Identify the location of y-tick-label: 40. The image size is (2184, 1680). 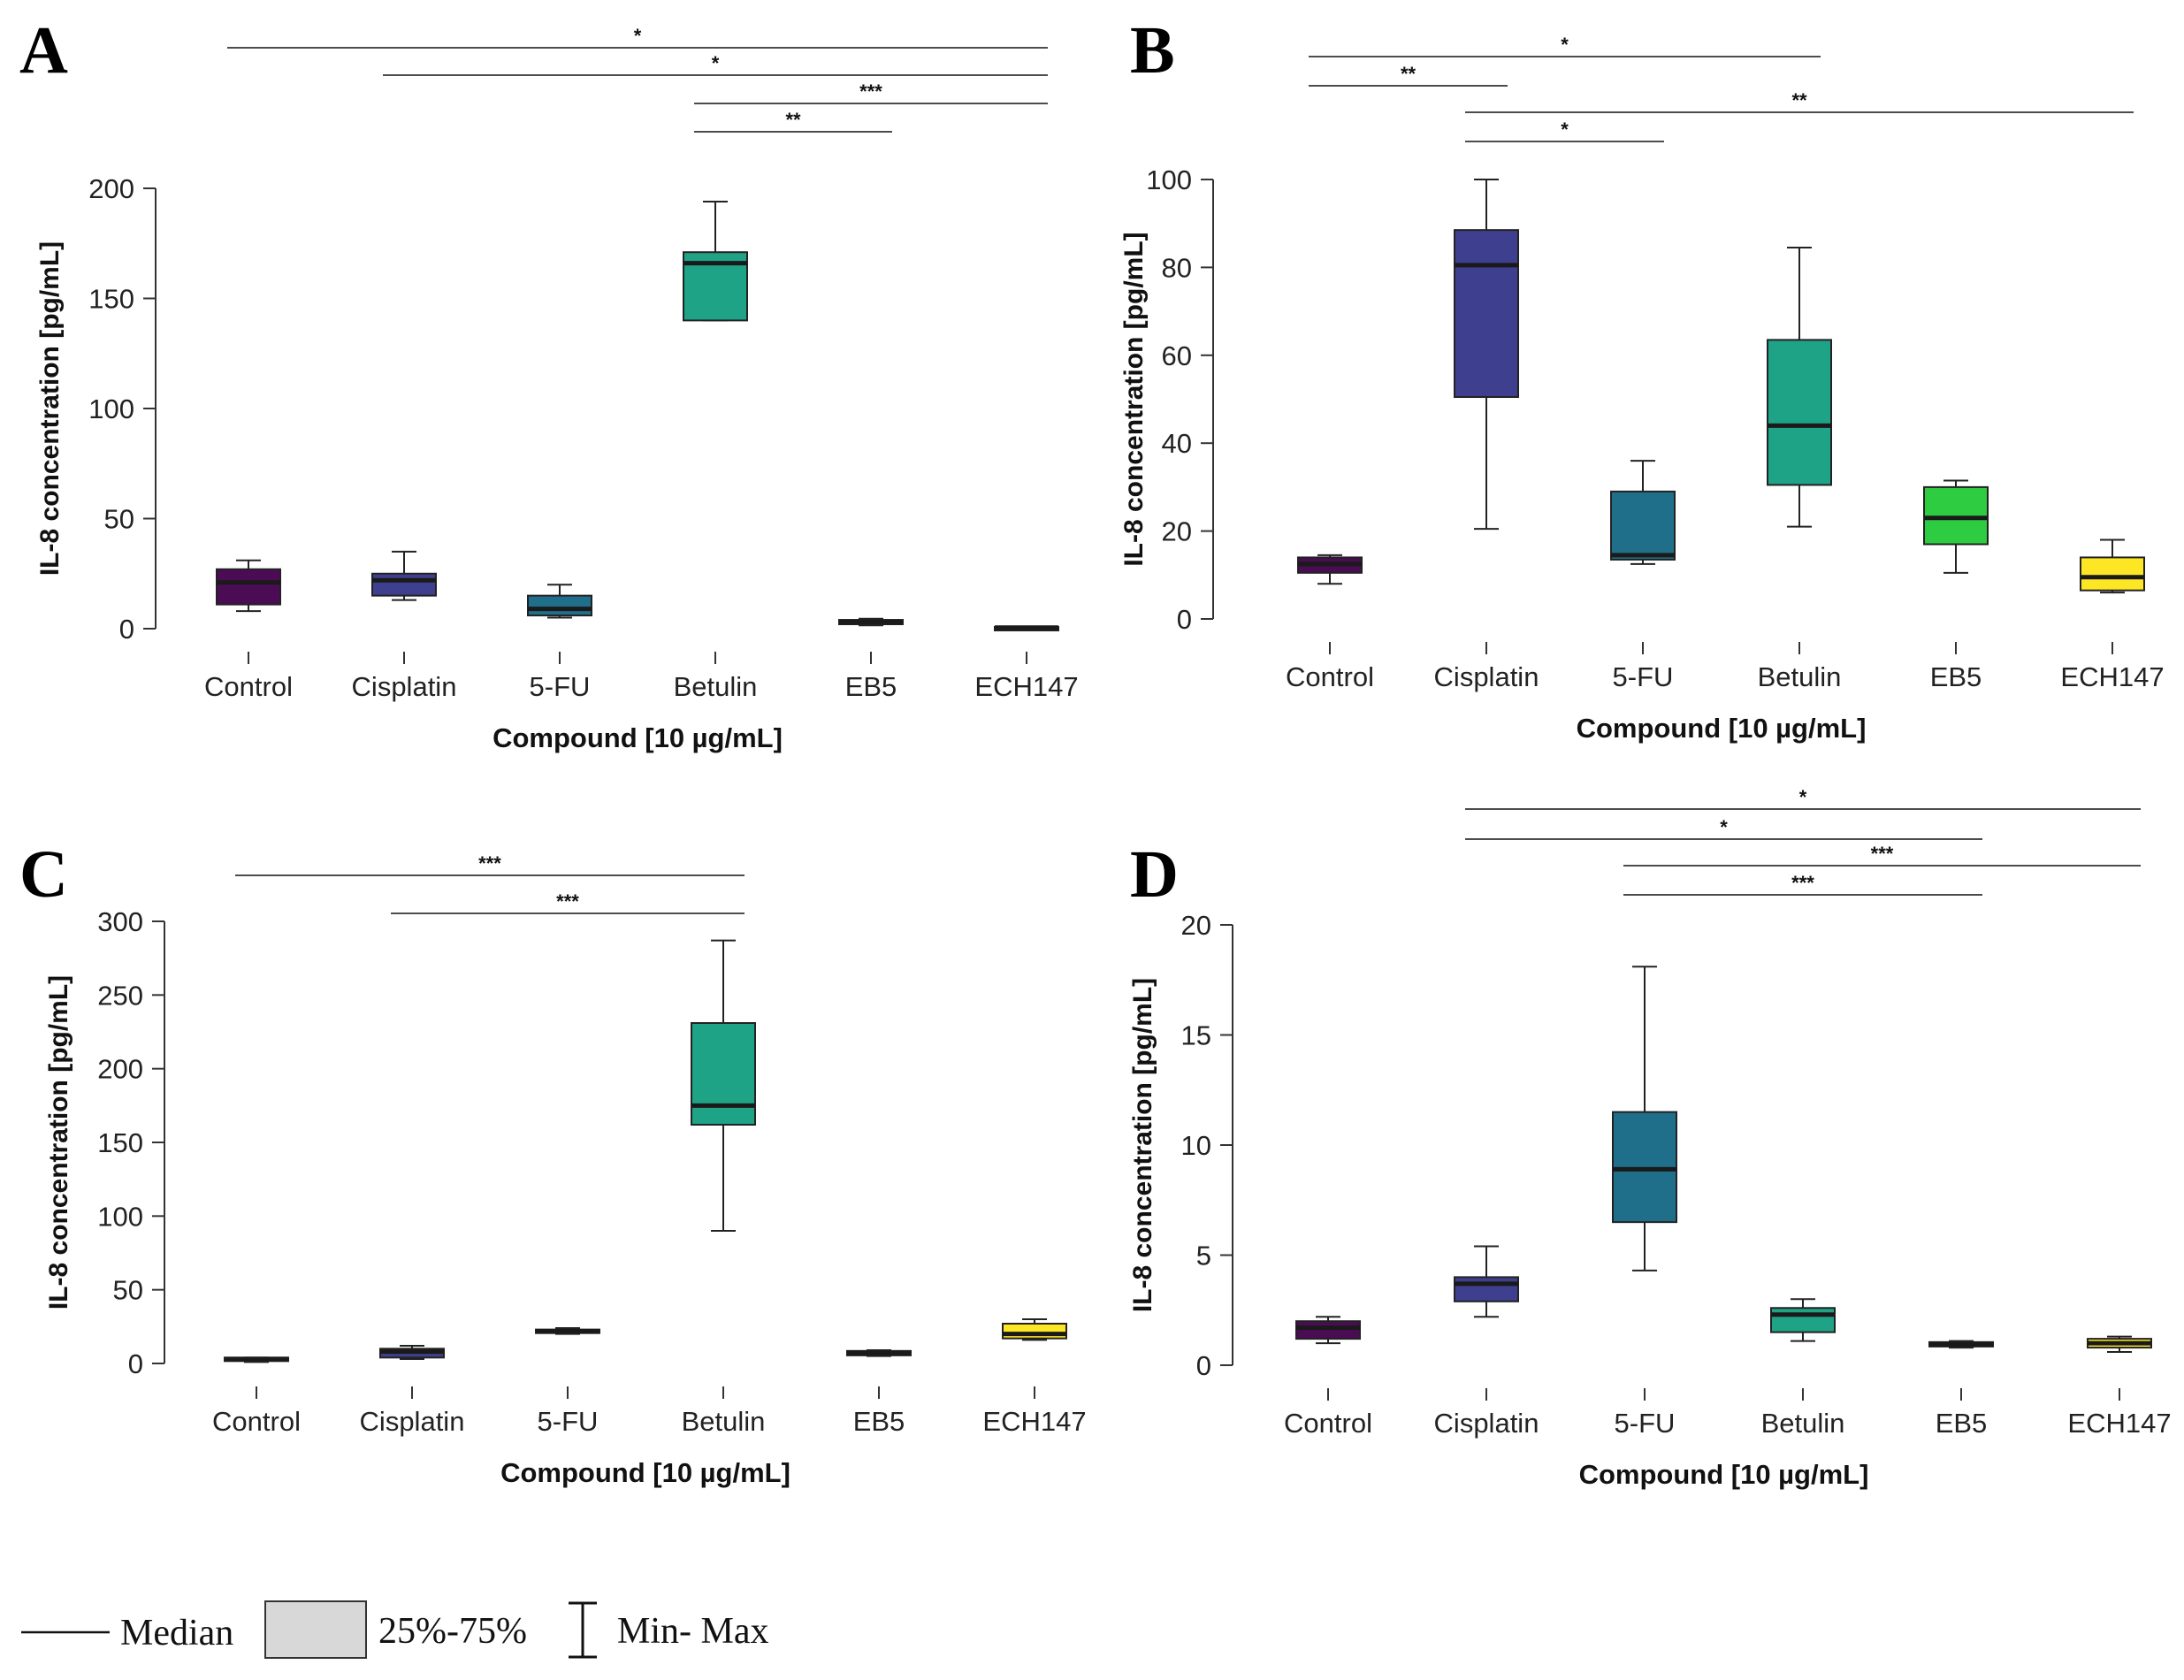
(1177, 443).